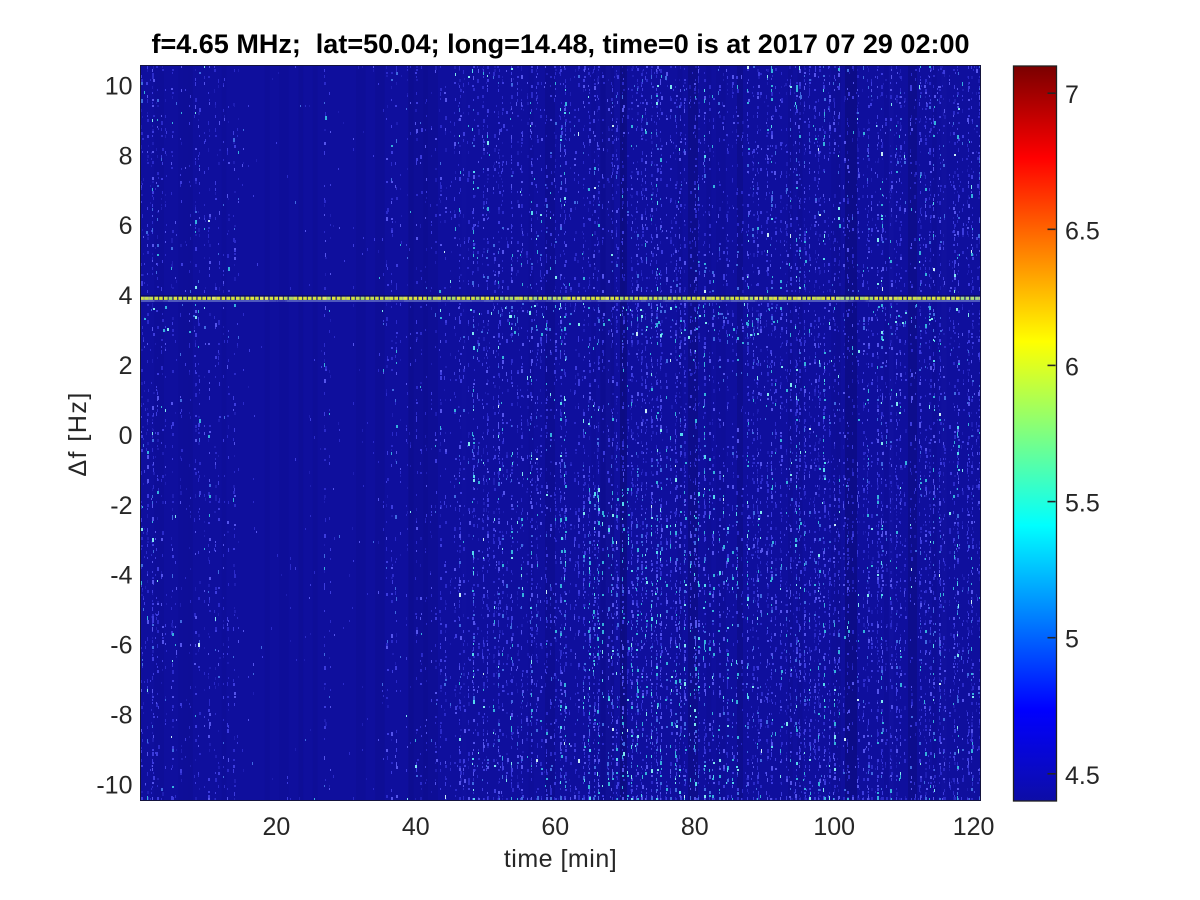  Describe the element at coordinates (114, 785) in the screenshot. I see `svg-text: -10` at that location.